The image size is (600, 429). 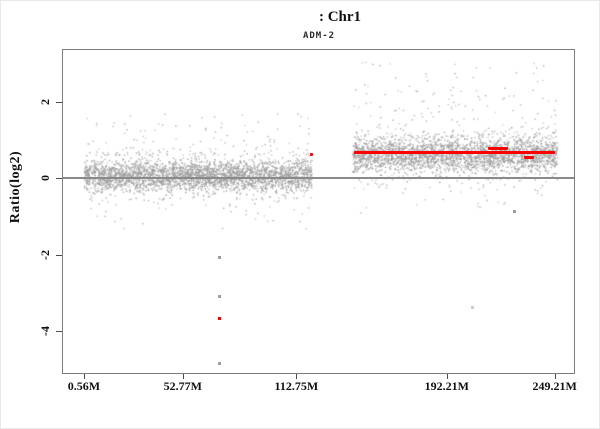 I want to click on y-tick-label: -2, so click(x=45, y=254).